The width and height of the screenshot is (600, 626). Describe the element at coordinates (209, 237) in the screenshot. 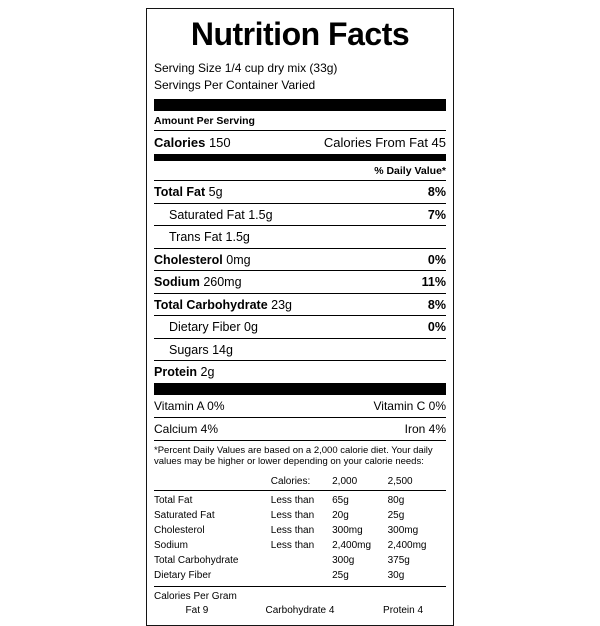

I see `nutrient-text: Trans Fat 1.5g` at that location.